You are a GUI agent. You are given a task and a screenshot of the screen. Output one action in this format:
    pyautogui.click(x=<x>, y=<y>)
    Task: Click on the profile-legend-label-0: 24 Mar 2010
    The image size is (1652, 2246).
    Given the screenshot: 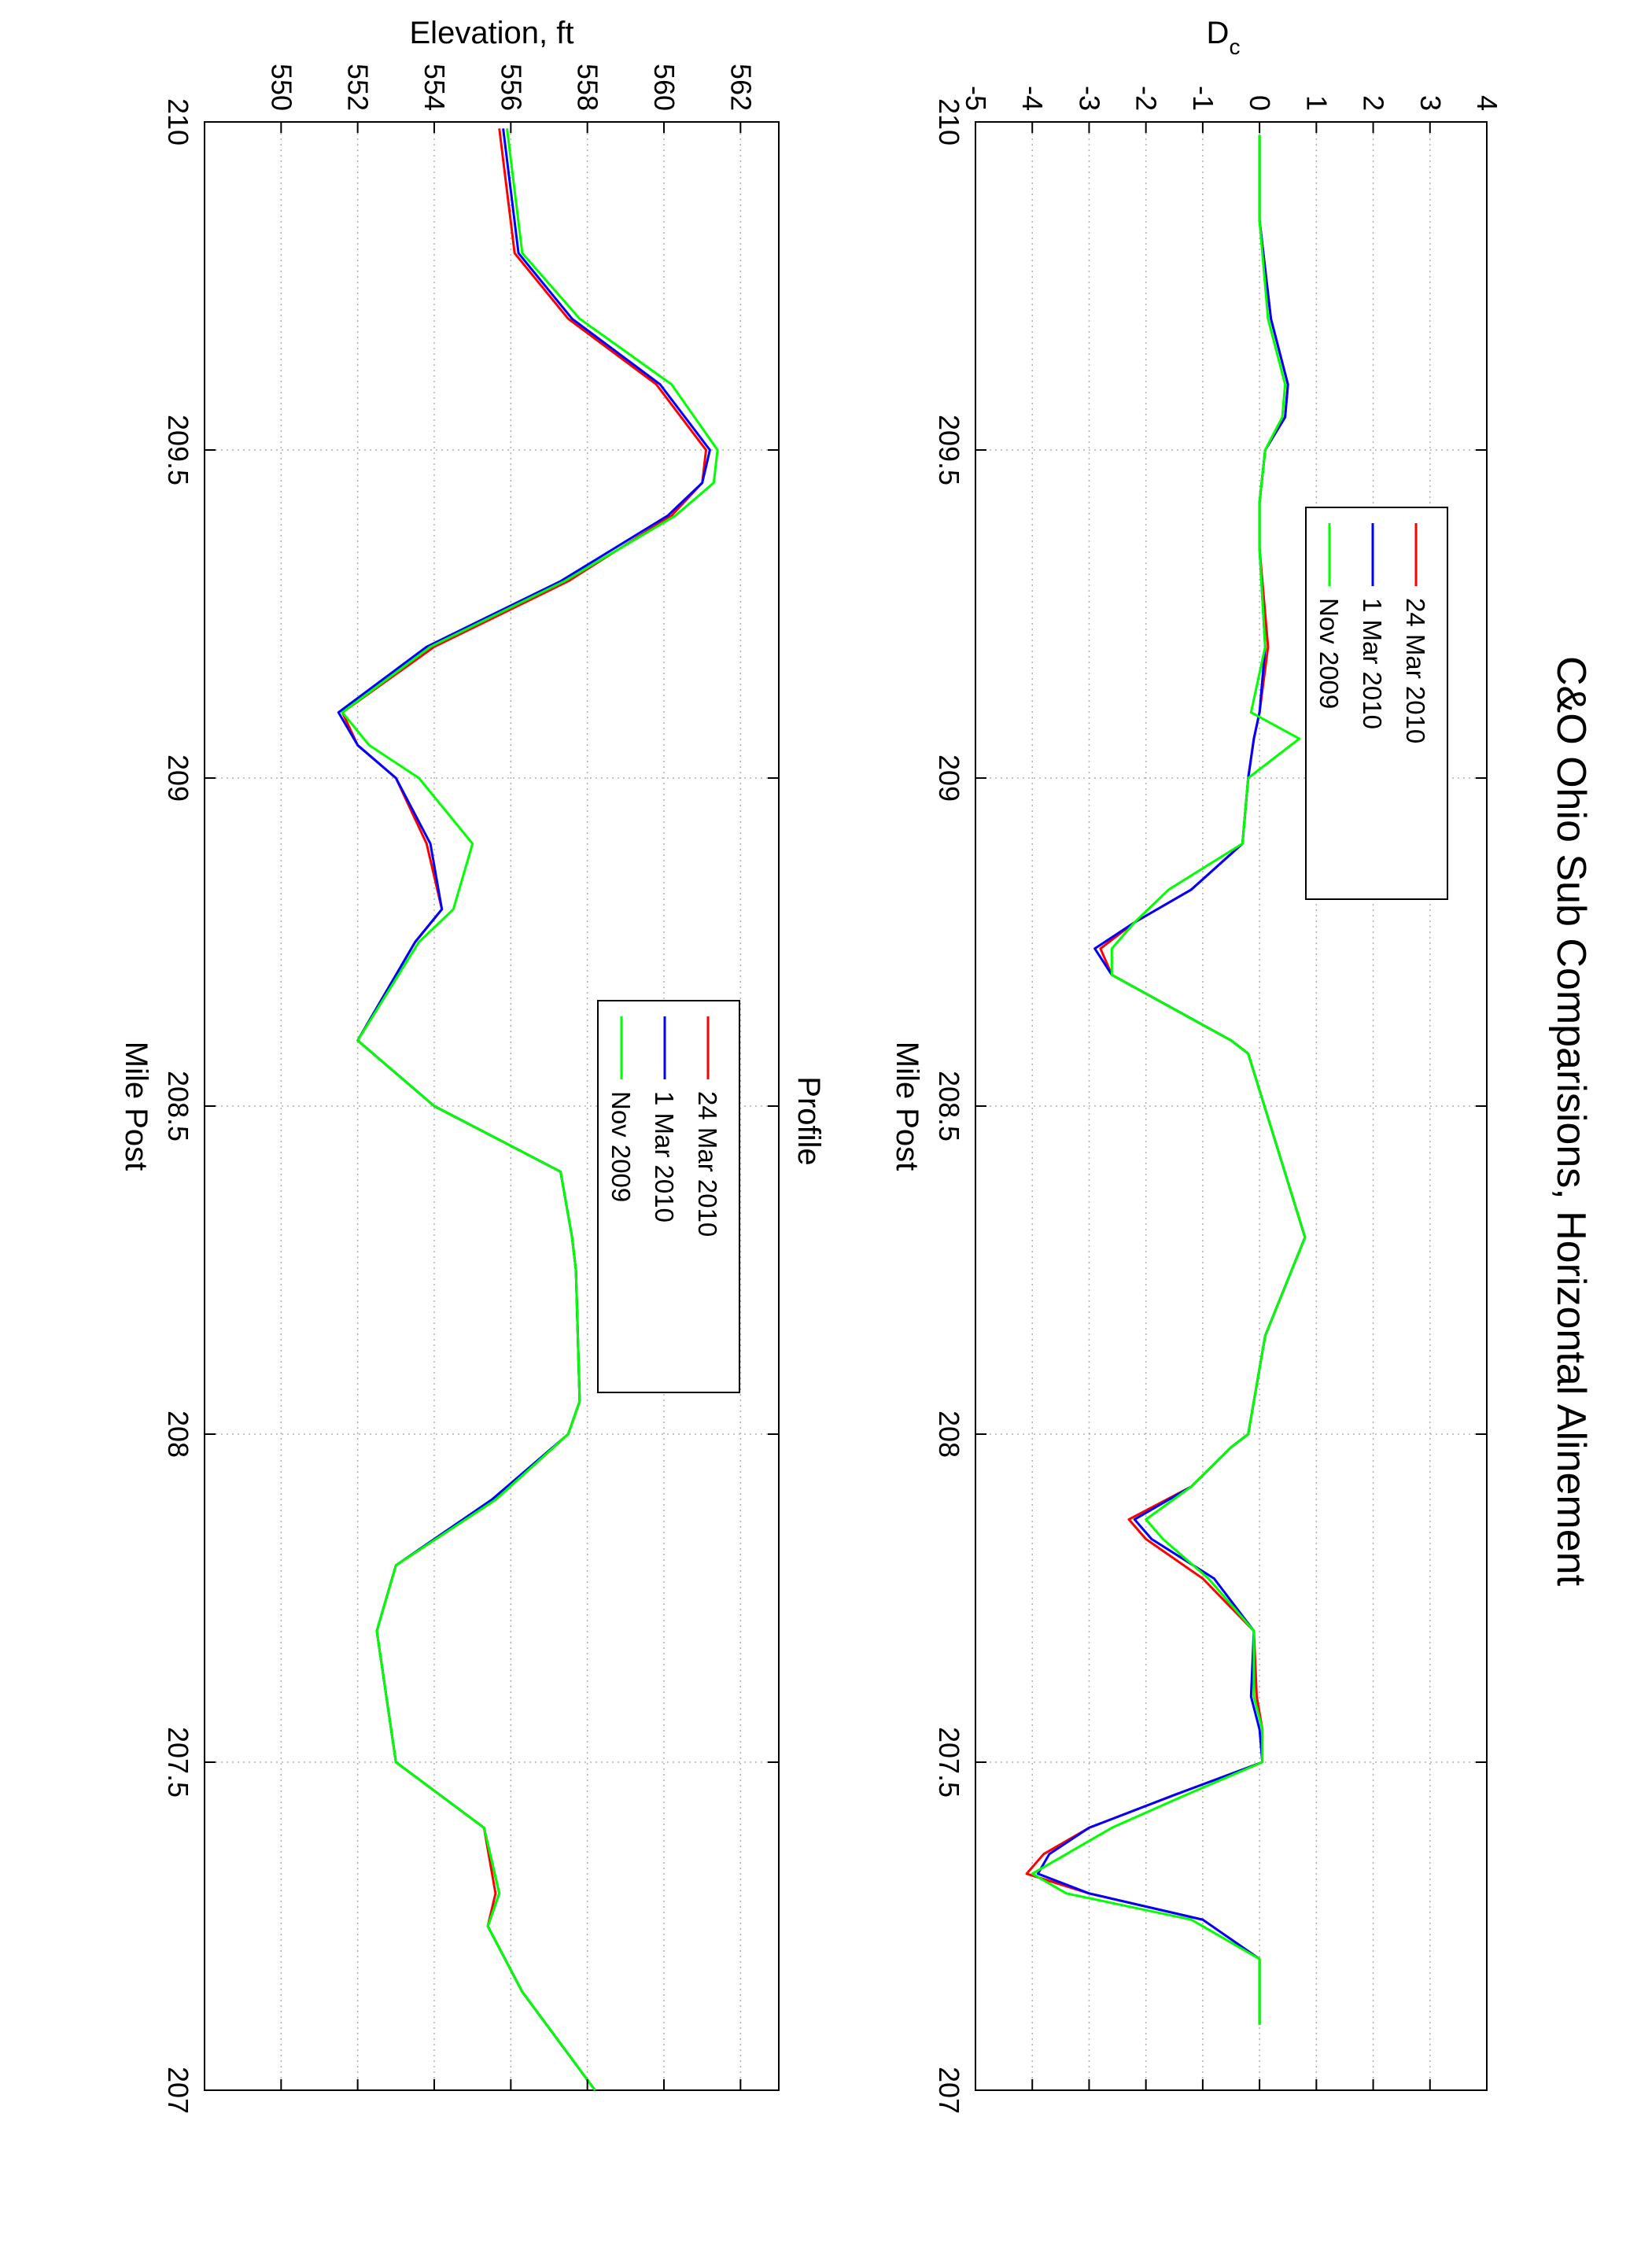 What is the action you would take?
    pyautogui.click(x=707, y=1164)
    